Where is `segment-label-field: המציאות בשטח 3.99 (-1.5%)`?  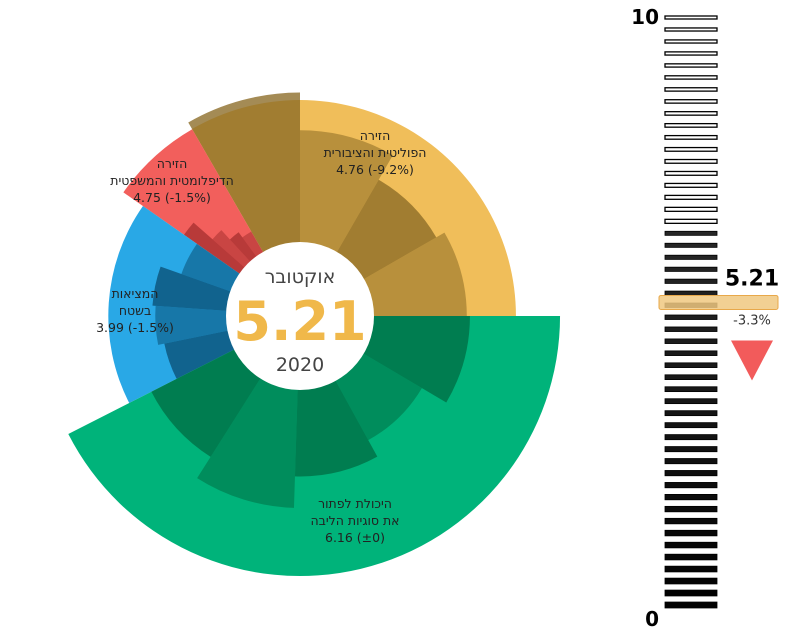
segment-label-field: המציאות בשטח 3.99 (-1.5%) is located at coordinates (135, 310).